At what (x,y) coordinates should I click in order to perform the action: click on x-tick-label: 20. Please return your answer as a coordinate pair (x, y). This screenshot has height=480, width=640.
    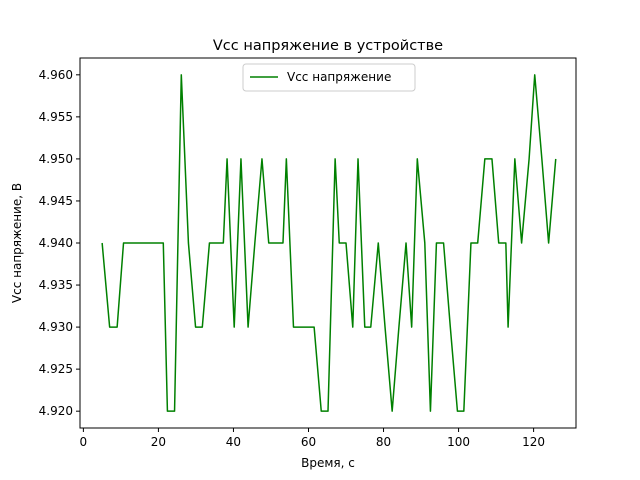
    Looking at the image, I should click on (158, 442).